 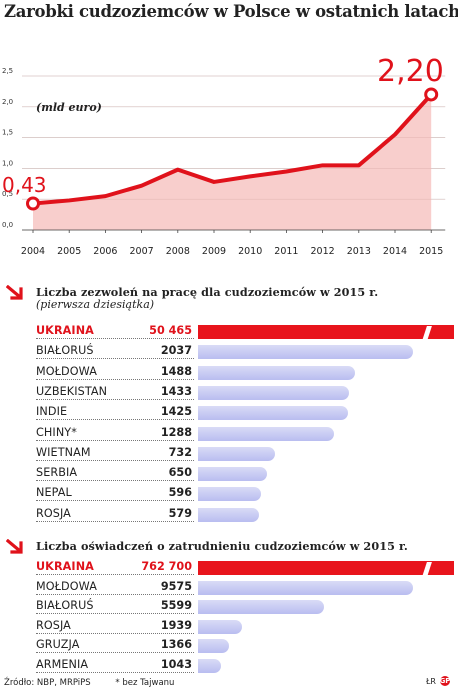 I want to click on credit: ŁR GP, so click(x=438, y=681).